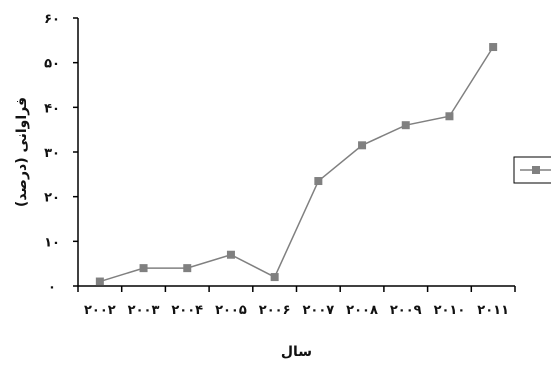 The height and width of the screenshot is (365, 551). I want to click on y-tick-label: ۳۰, so click(52, 153).